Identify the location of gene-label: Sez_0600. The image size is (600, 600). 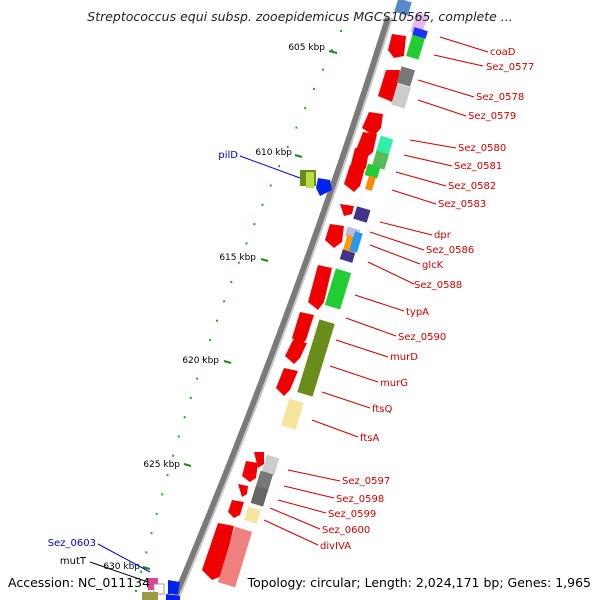
(346, 530).